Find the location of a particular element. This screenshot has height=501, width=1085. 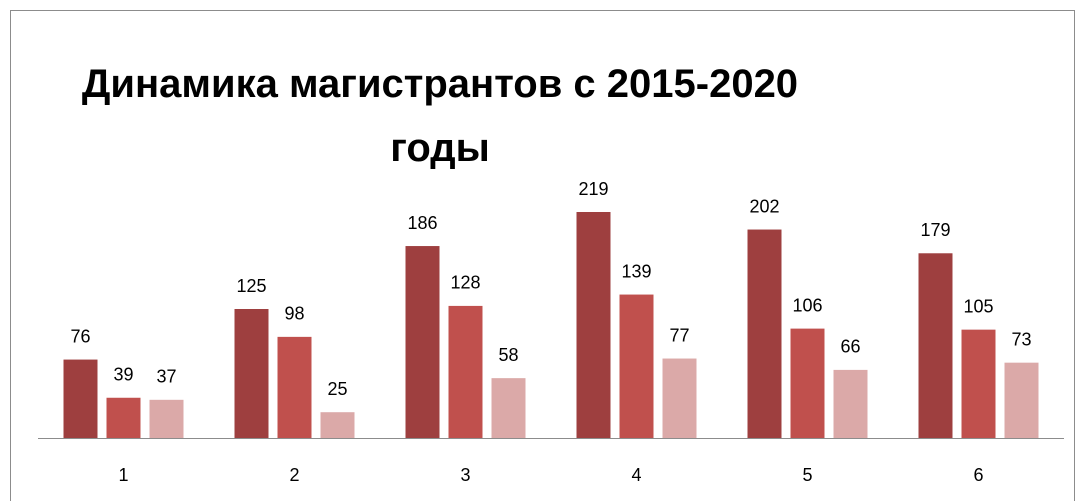

data-label: 76 is located at coordinates (80, 336).